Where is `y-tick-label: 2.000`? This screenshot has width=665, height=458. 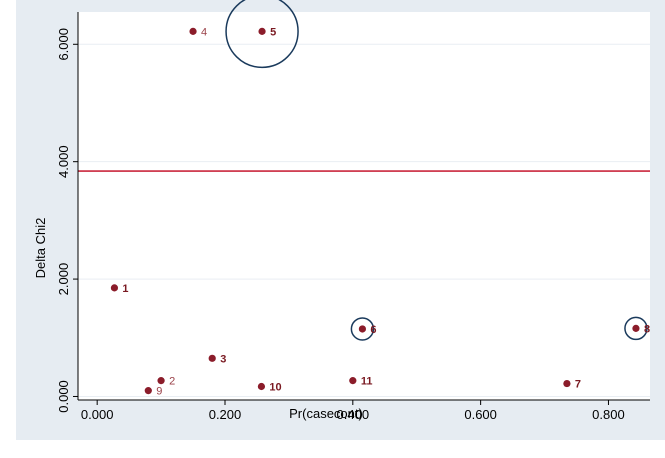
y-tick-label: 2.000 is located at coordinates (63, 279).